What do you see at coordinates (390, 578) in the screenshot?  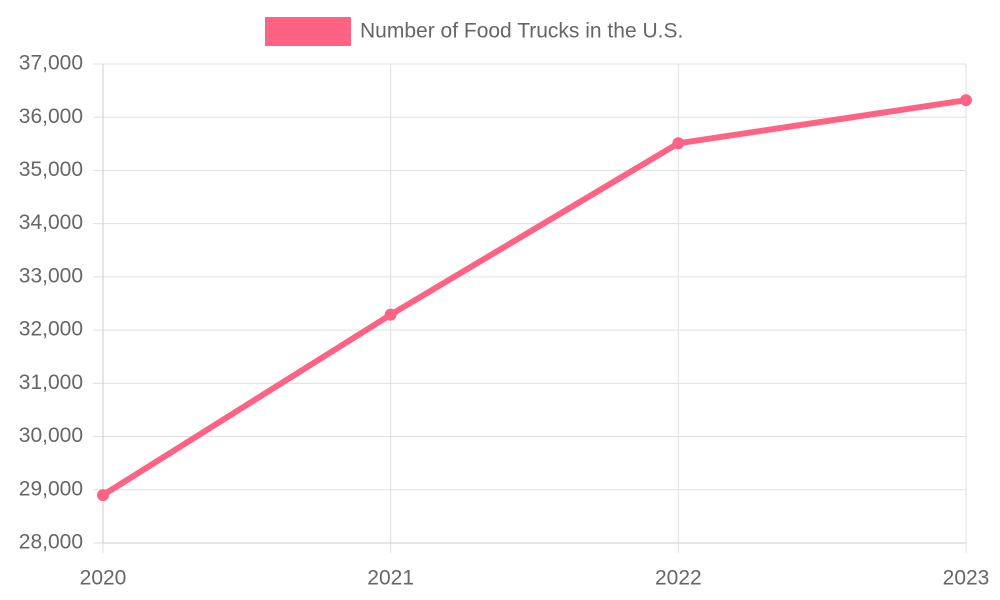 I see `x-tick-label: 2021` at bounding box center [390, 578].